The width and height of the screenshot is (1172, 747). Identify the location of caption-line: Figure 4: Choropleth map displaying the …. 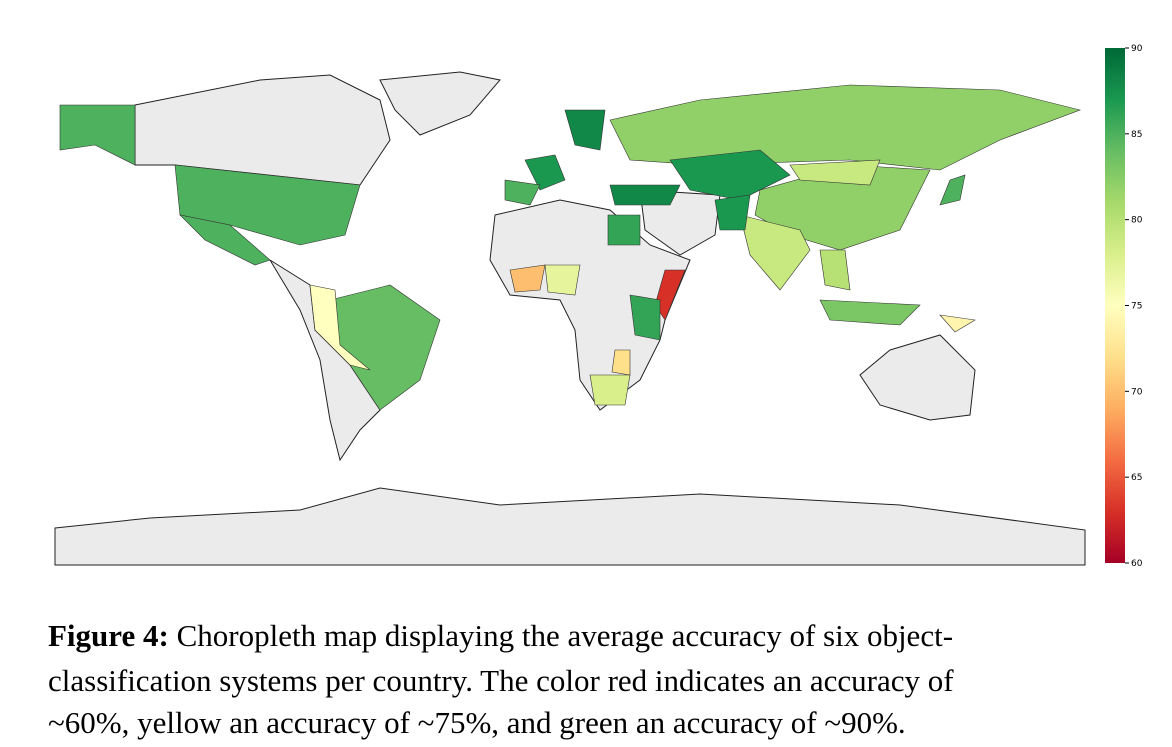
(500, 636).